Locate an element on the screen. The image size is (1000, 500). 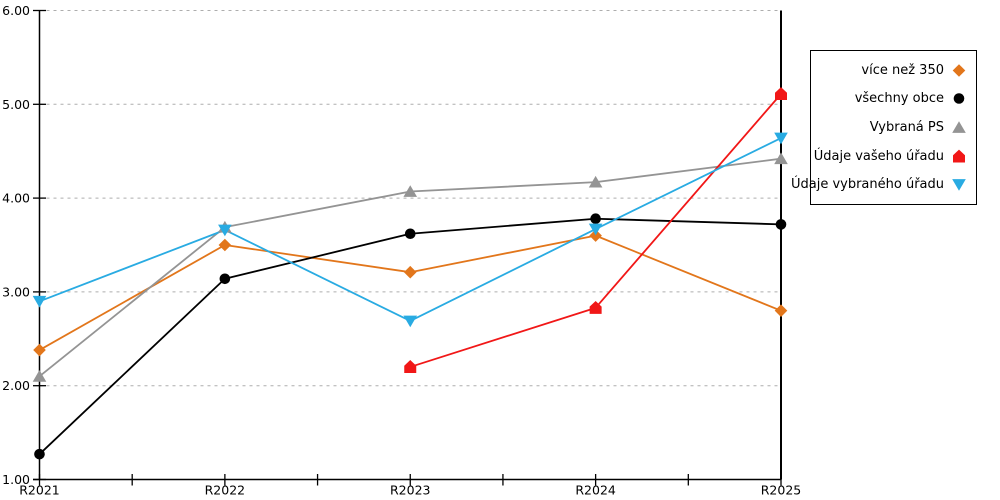
y-axis-label: 4.00 is located at coordinates (16, 198).